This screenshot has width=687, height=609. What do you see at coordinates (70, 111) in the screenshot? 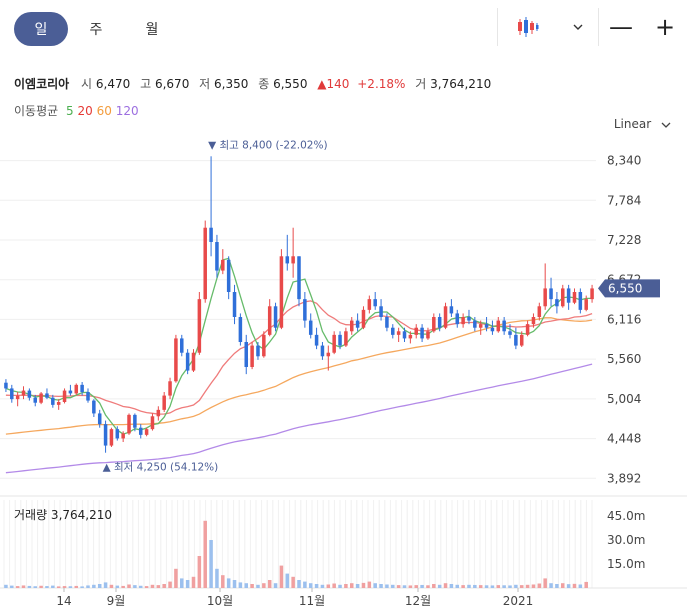
I see `ma-5: 5` at bounding box center [70, 111].